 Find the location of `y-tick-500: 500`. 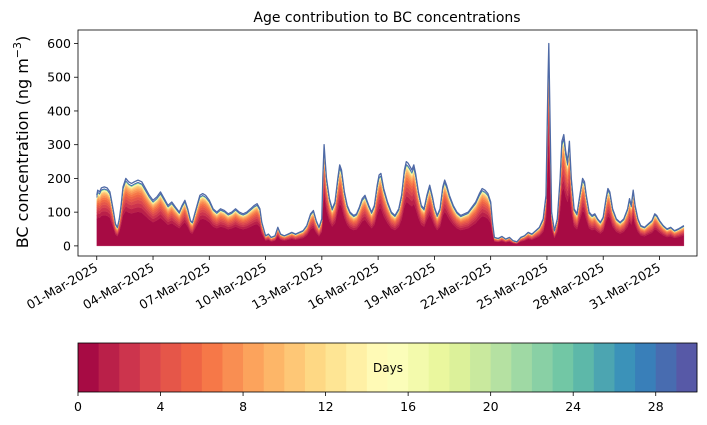

y-tick-500: 500 is located at coordinates (62, 77).